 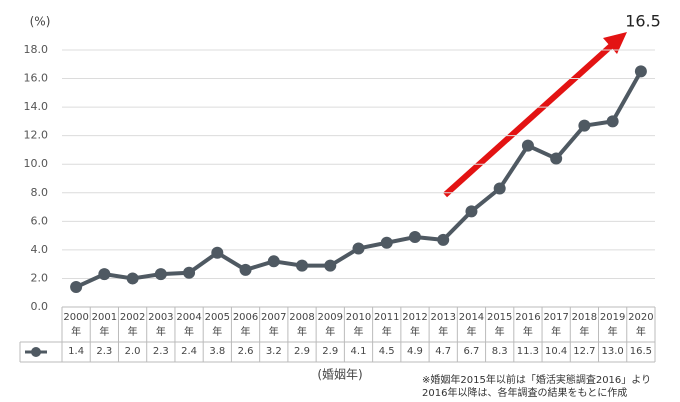 What do you see at coordinates (471, 351) in the screenshot?
I see `value-label: 6.7` at bounding box center [471, 351].